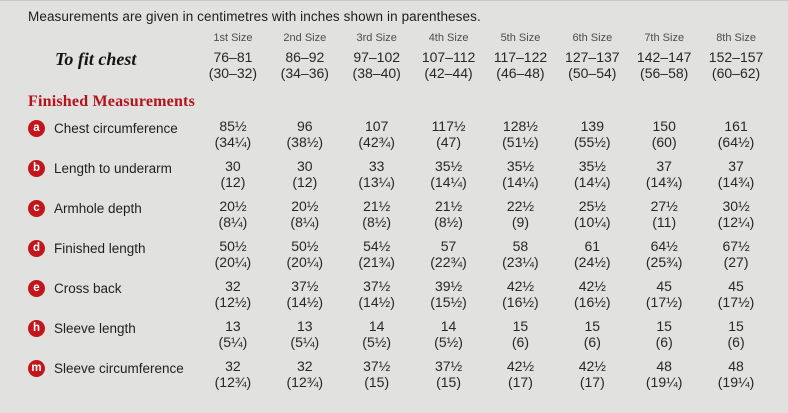  What do you see at coordinates (520, 301) in the screenshot?
I see `value-inches: (16½)` at bounding box center [520, 301].